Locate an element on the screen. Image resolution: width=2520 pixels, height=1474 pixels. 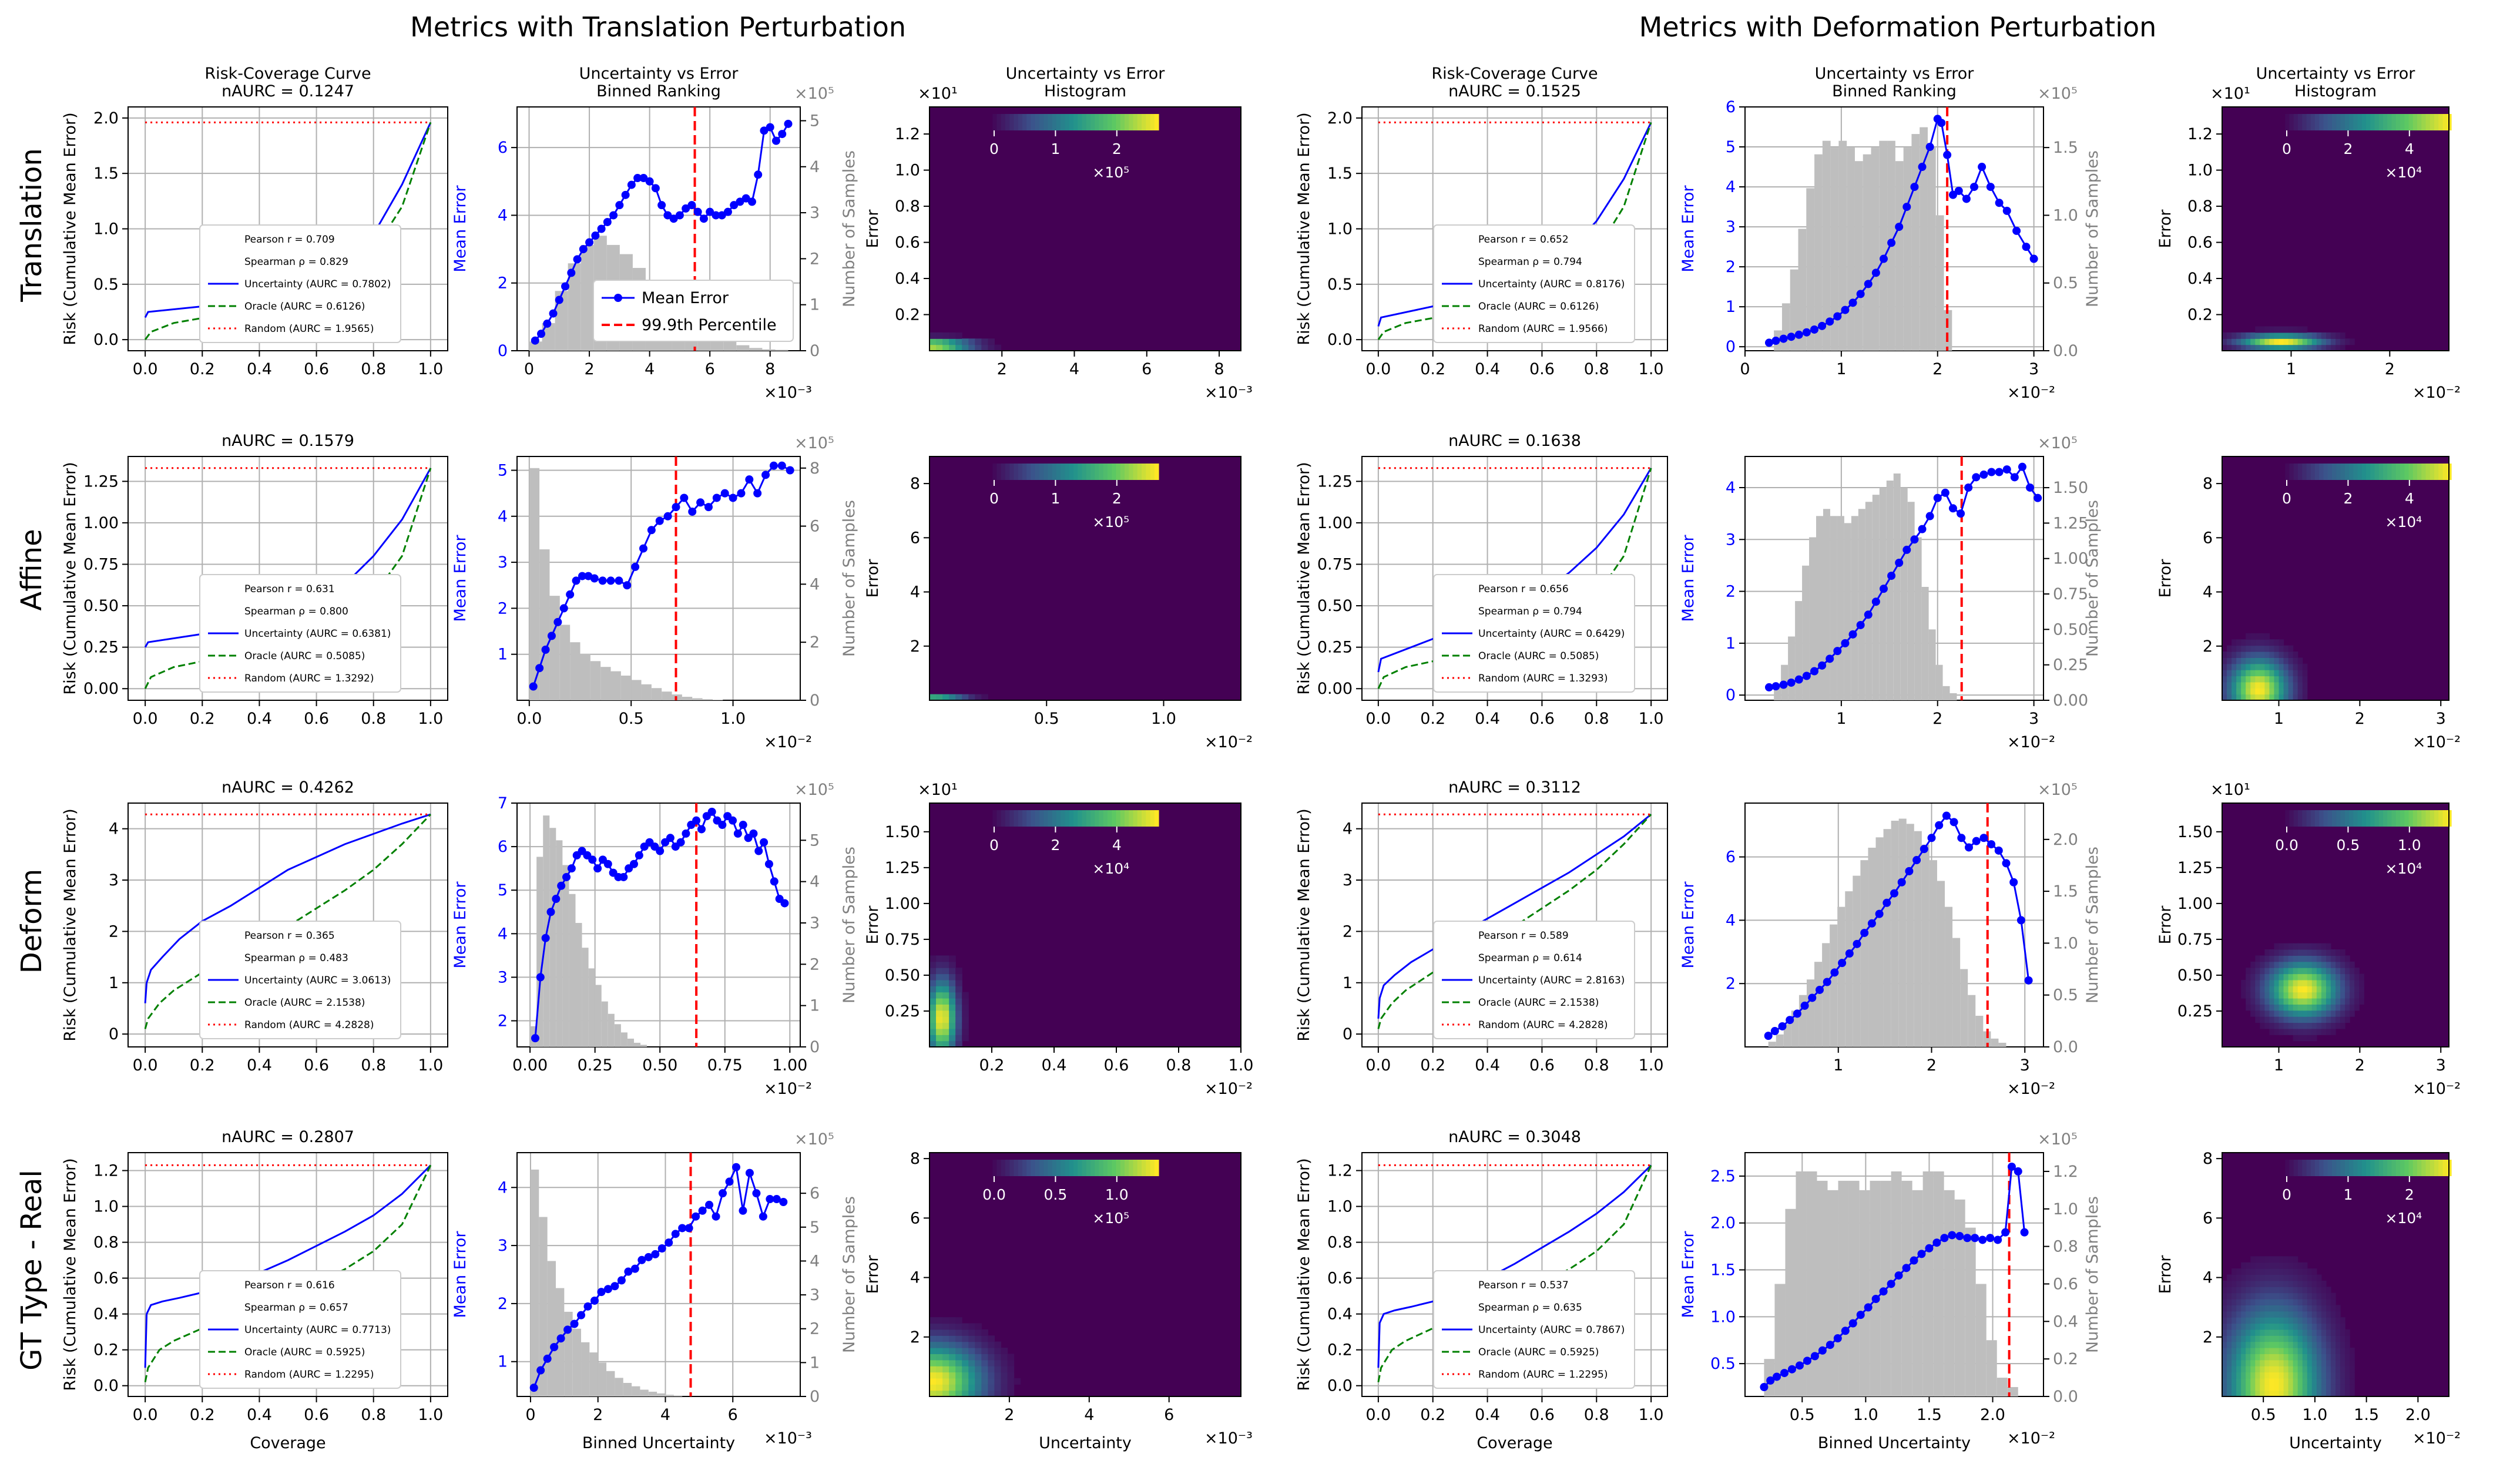
y-exponent: ×10¹ is located at coordinates (938, 94).